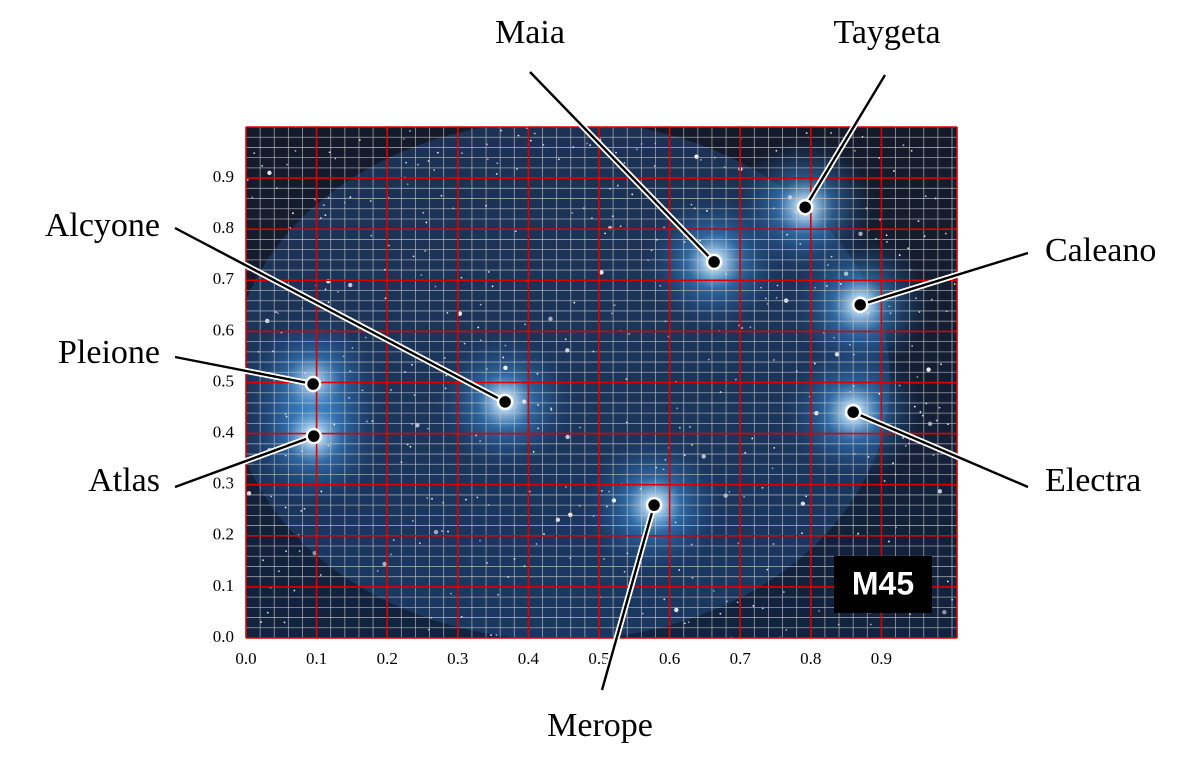 This screenshot has height=770, width=1191. I want to click on star-label: Caleano, so click(1100, 250).